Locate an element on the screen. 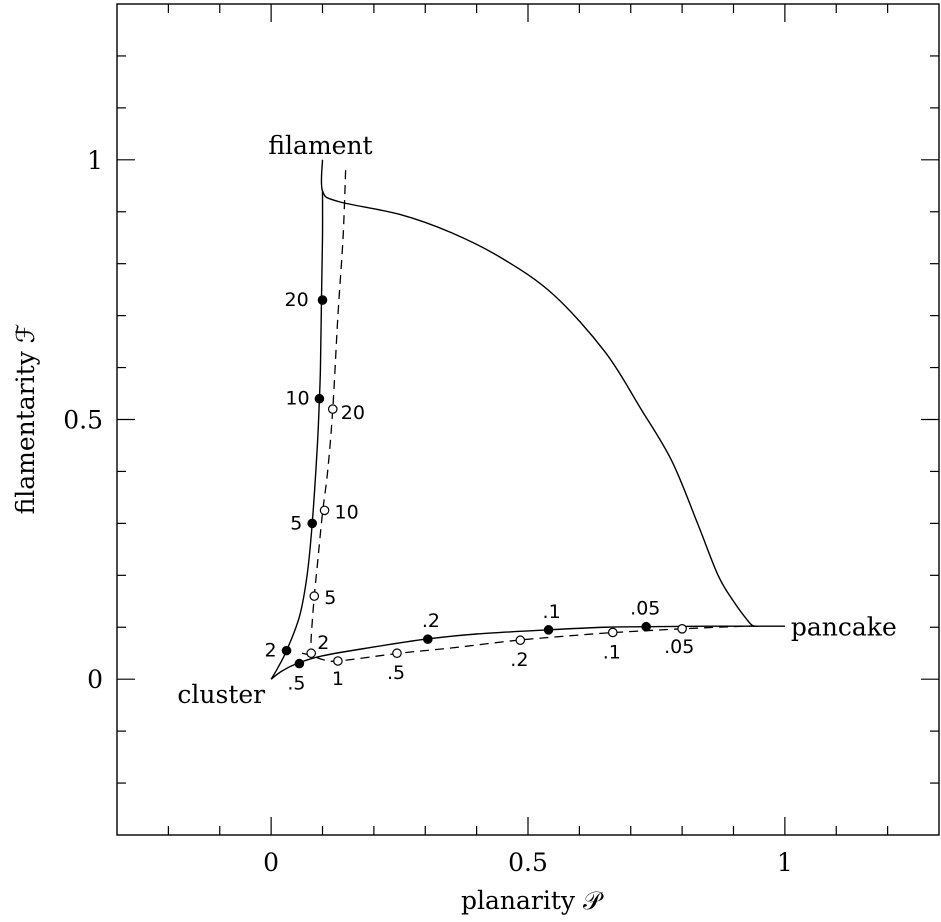  y-tick-label: 0.5 is located at coordinates (83, 420).